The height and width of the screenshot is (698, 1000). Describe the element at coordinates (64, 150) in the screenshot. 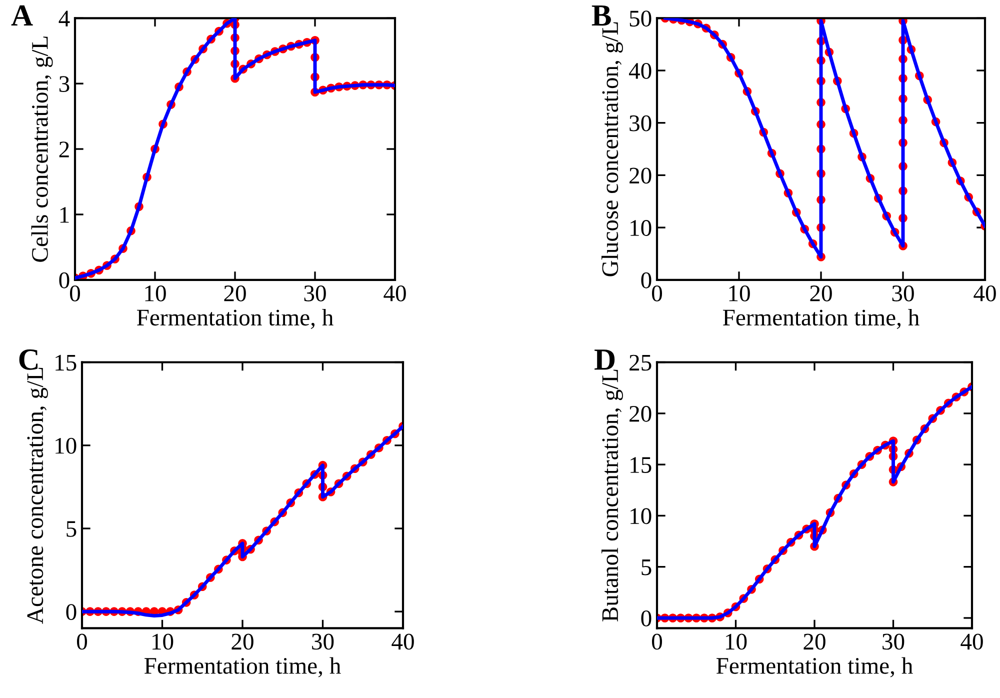

I see `y-tick-label: 2` at that location.